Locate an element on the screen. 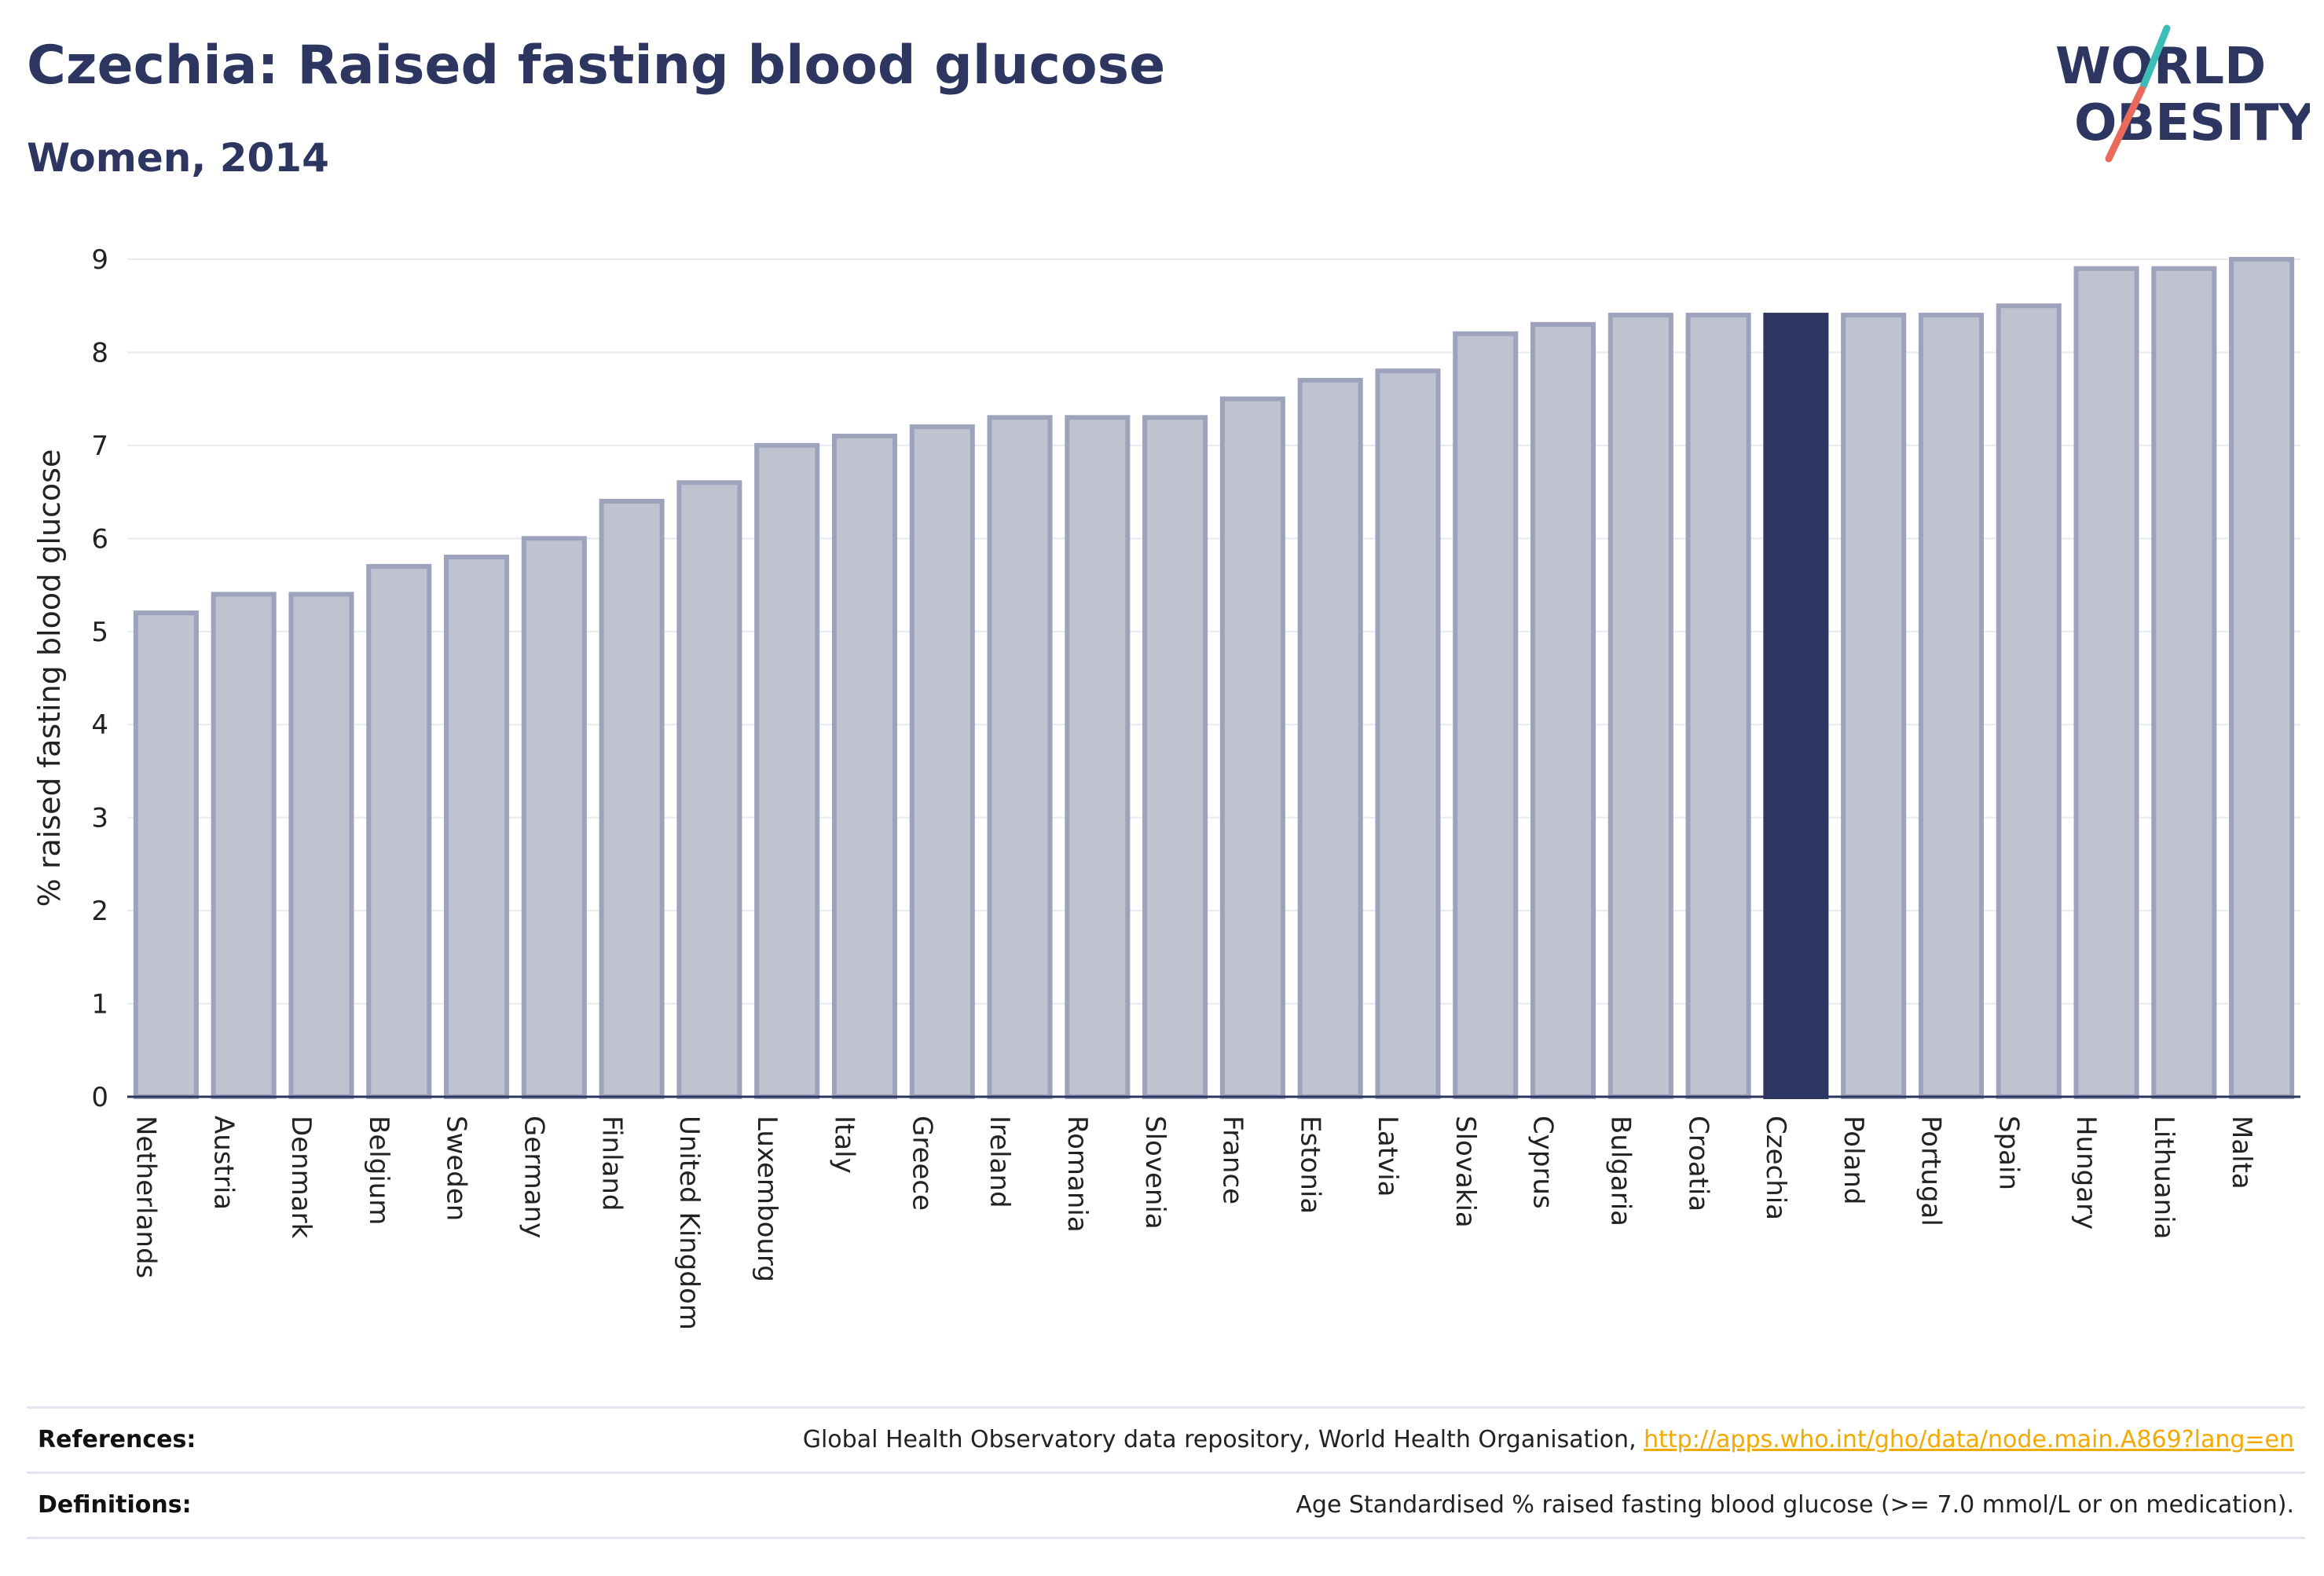 This screenshot has width=2324, height=1576. bar-latvia is located at coordinates (1408, 733).